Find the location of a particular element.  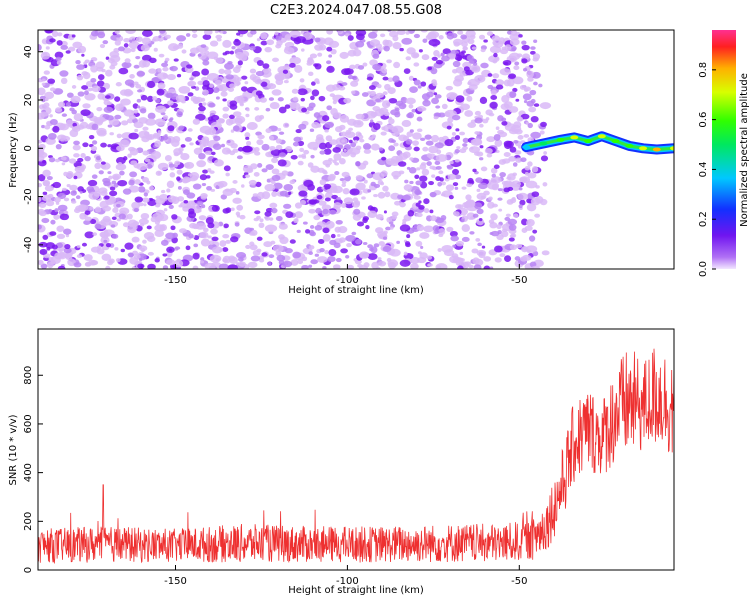

spectrogram-y-tick-label: -40 is located at coordinates (28, 245).